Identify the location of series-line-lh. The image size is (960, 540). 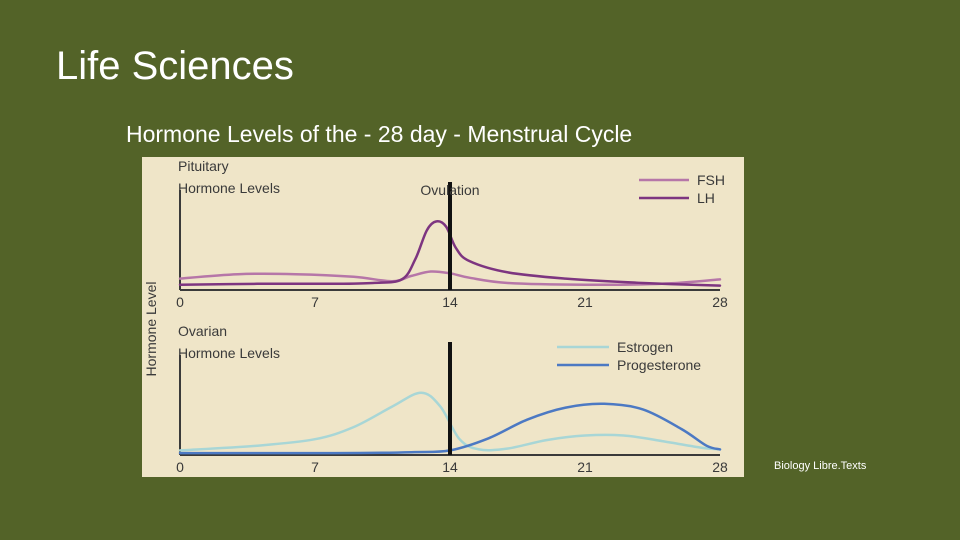
(450, 253).